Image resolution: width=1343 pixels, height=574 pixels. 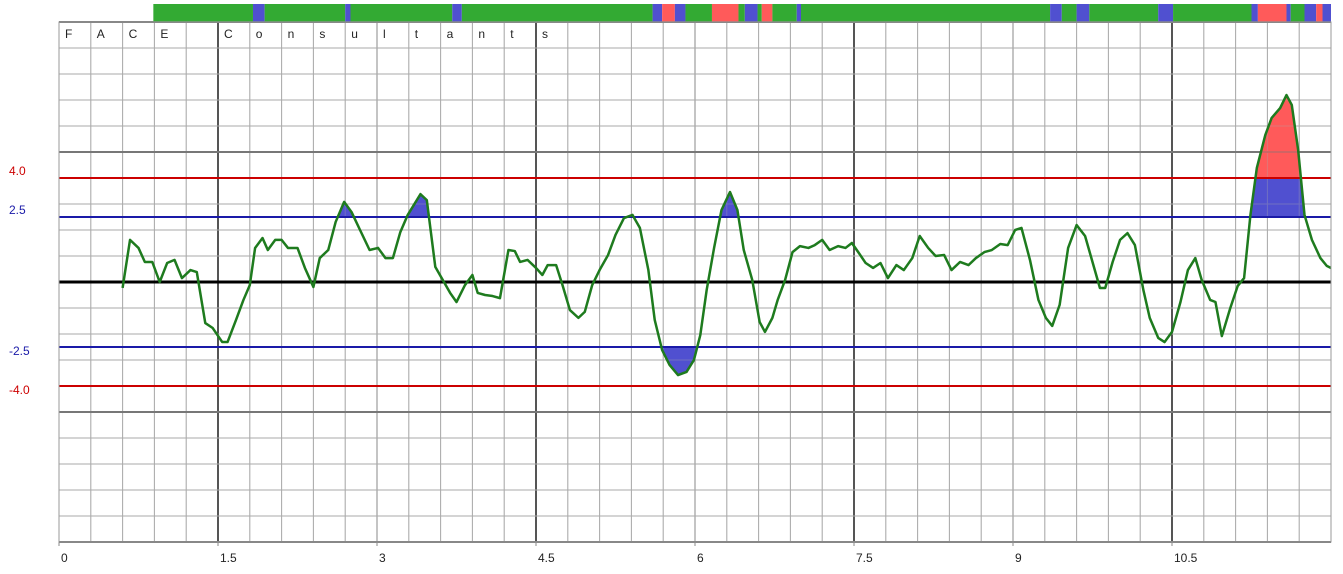 I want to click on x-tick-label: 6, so click(x=700, y=558).